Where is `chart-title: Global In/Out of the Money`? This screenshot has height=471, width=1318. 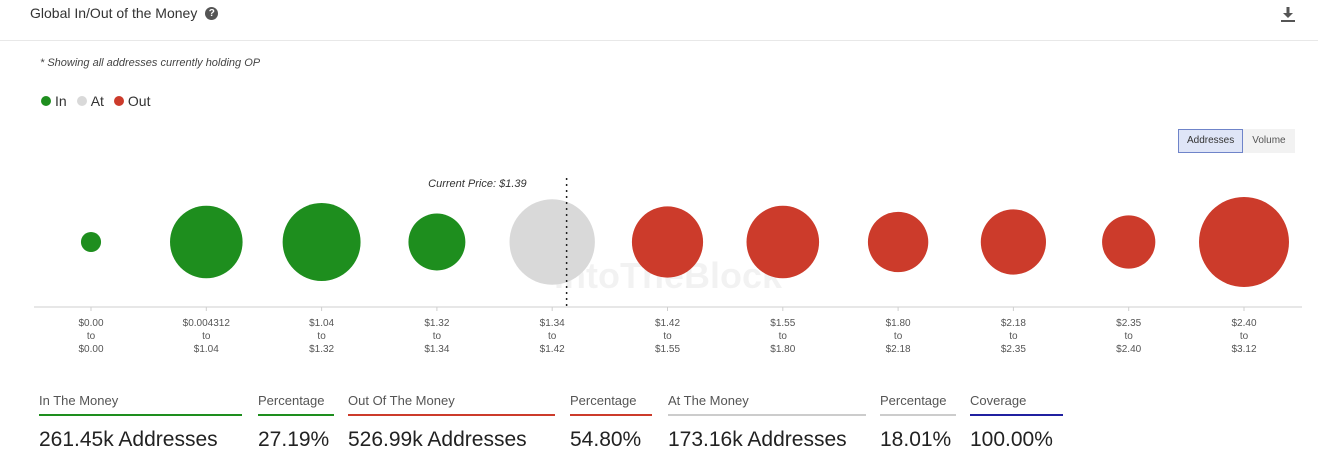
chart-title: Global In/Out of the Money is located at coordinates (114, 13).